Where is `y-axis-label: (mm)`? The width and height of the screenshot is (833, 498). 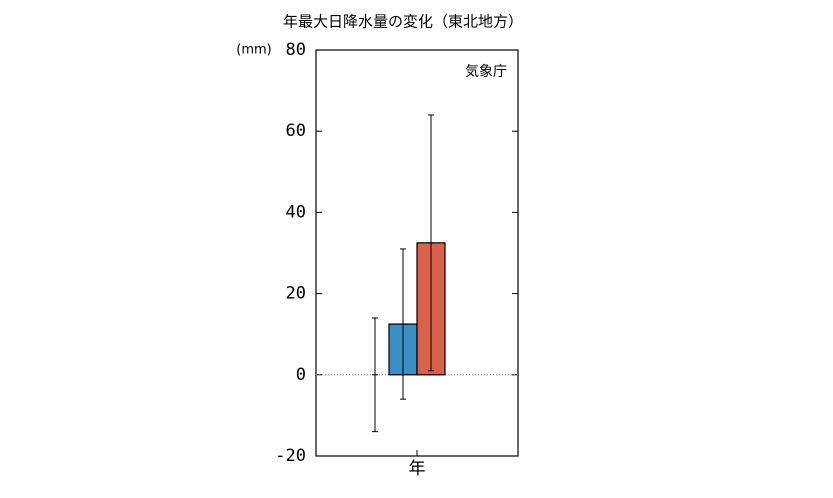
y-axis-label: (mm) is located at coordinates (253, 50).